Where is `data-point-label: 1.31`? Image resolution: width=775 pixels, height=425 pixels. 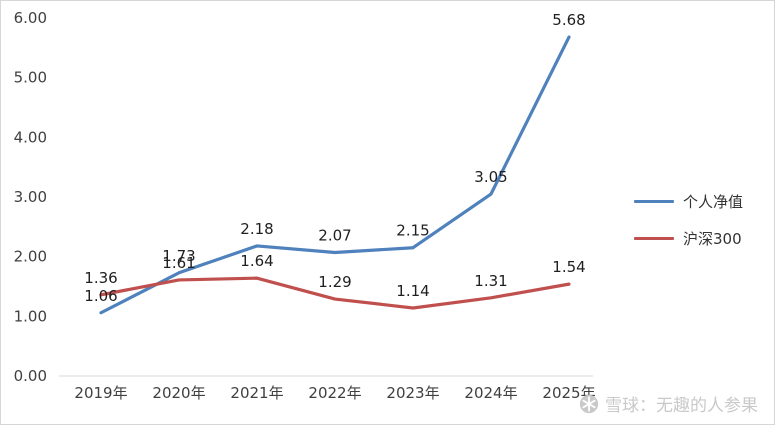 data-point-label: 1.31 is located at coordinates (490, 281).